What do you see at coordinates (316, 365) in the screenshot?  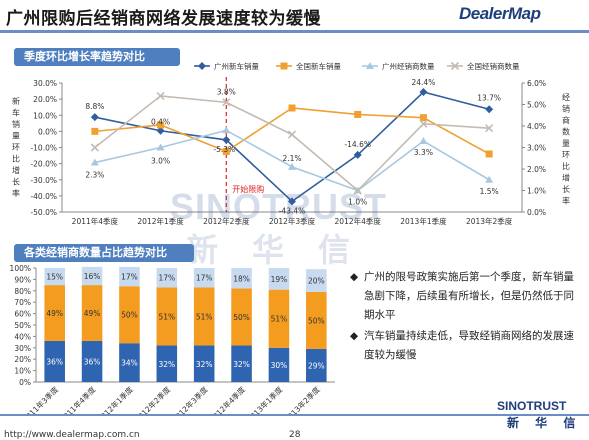 I see `bar-data-label: 29%` at bounding box center [316, 365].